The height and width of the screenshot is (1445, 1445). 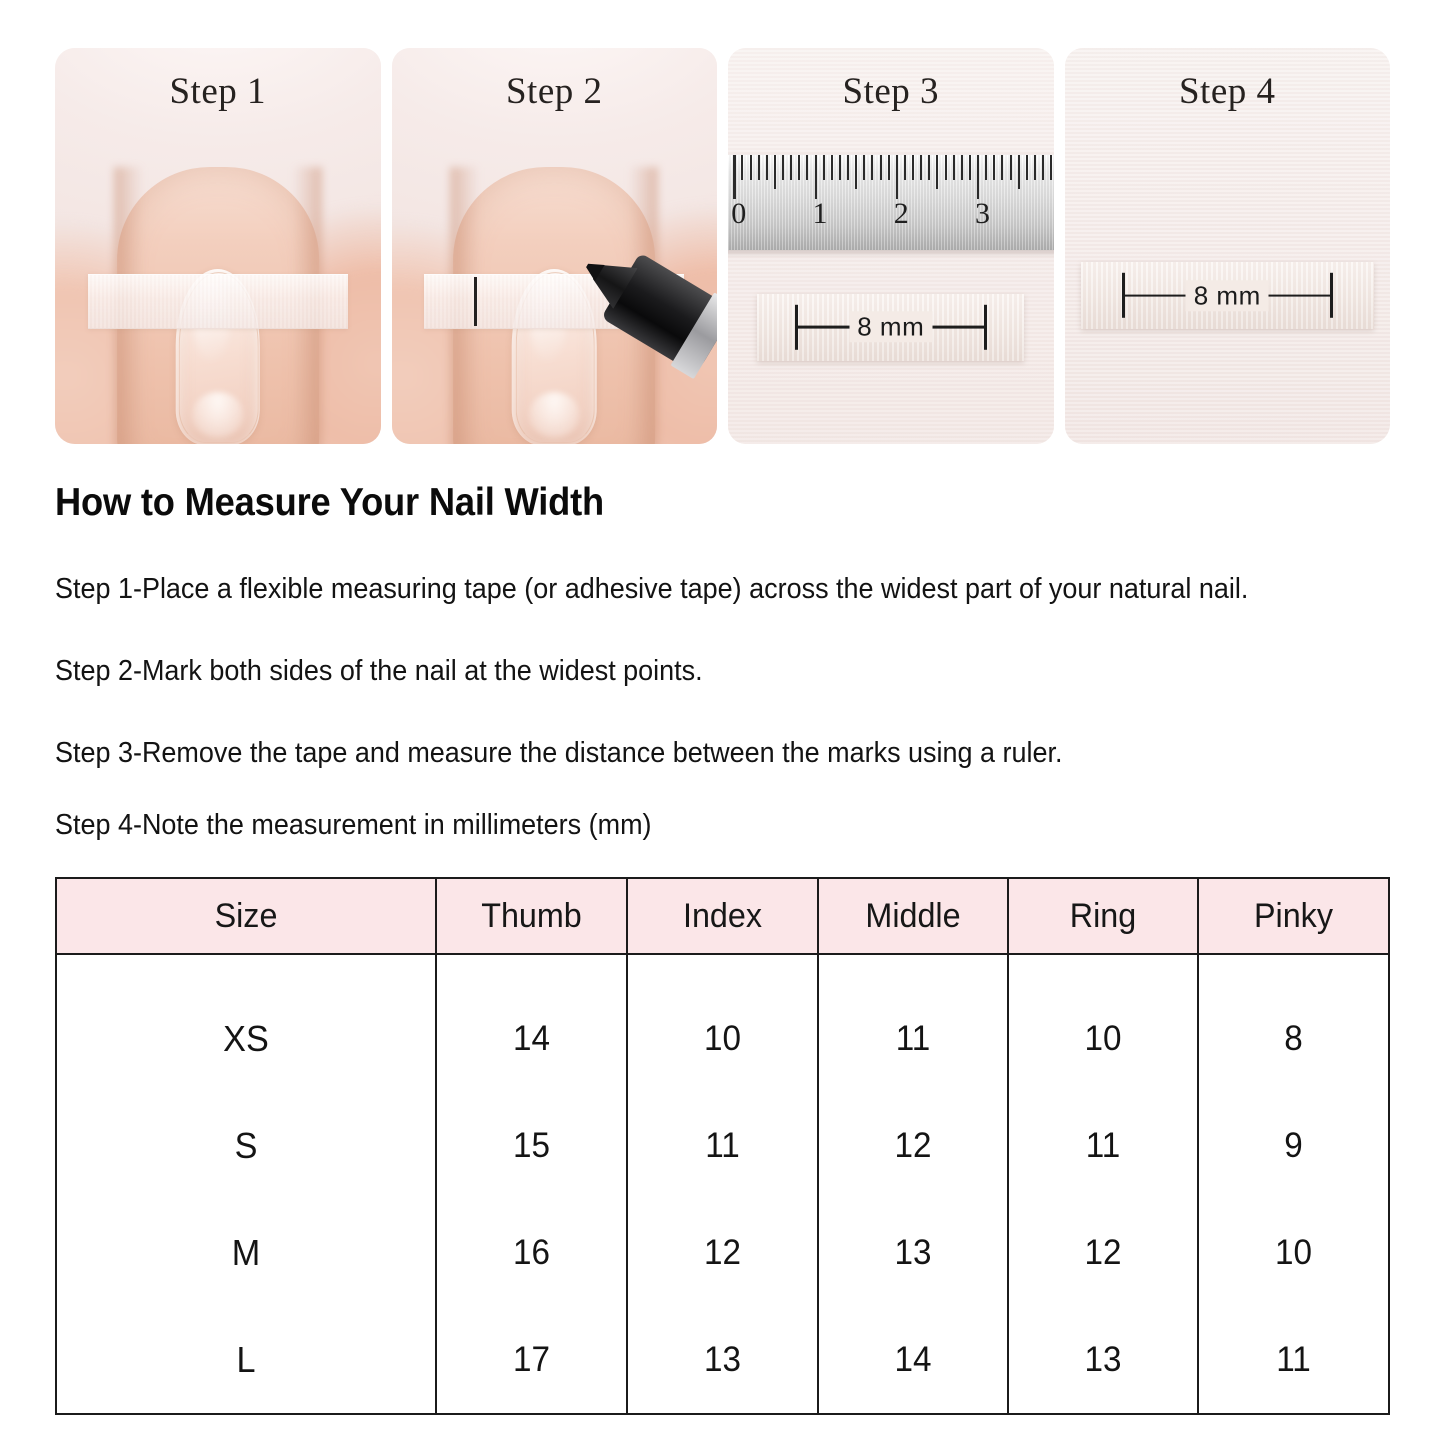 I want to click on paper-background, so click(x=1227, y=246).